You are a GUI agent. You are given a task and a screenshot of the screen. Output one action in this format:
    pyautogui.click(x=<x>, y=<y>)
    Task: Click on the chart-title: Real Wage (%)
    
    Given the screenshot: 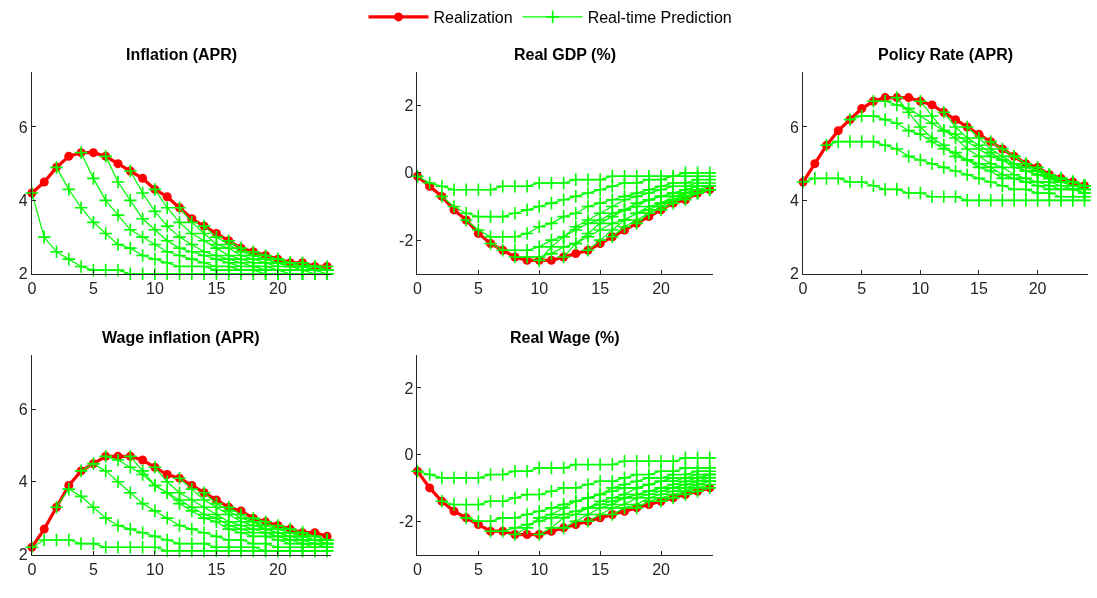 What is the action you would take?
    pyautogui.click(x=565, y=337)
    